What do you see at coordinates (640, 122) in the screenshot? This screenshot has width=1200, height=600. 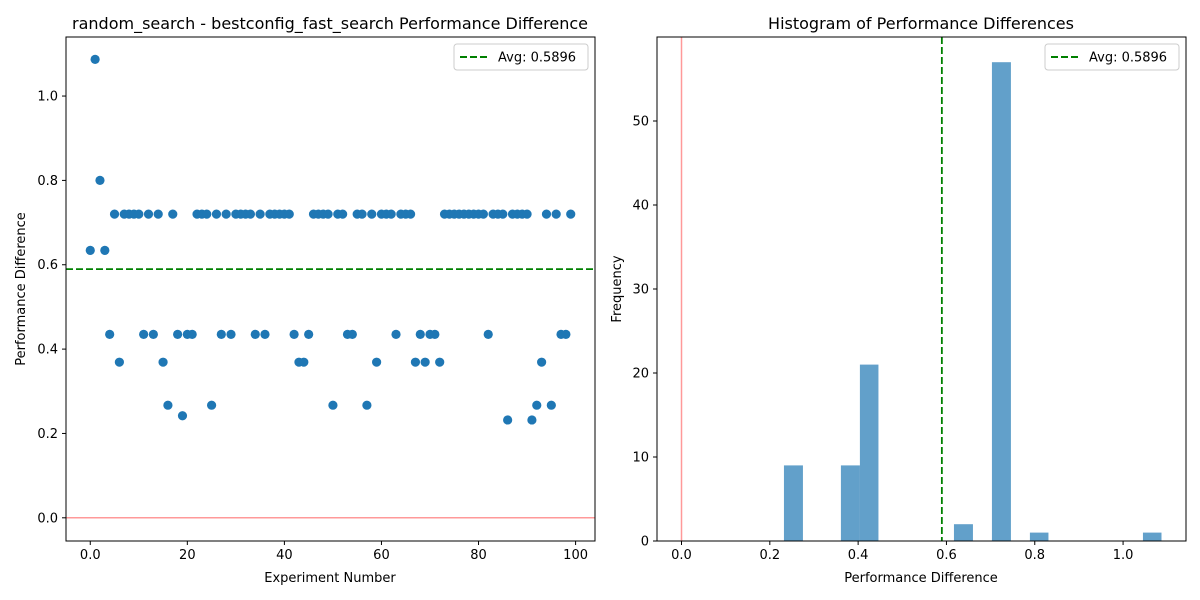 I see `histogram-y-tick-label: 50` at bounding box center [640, 122].